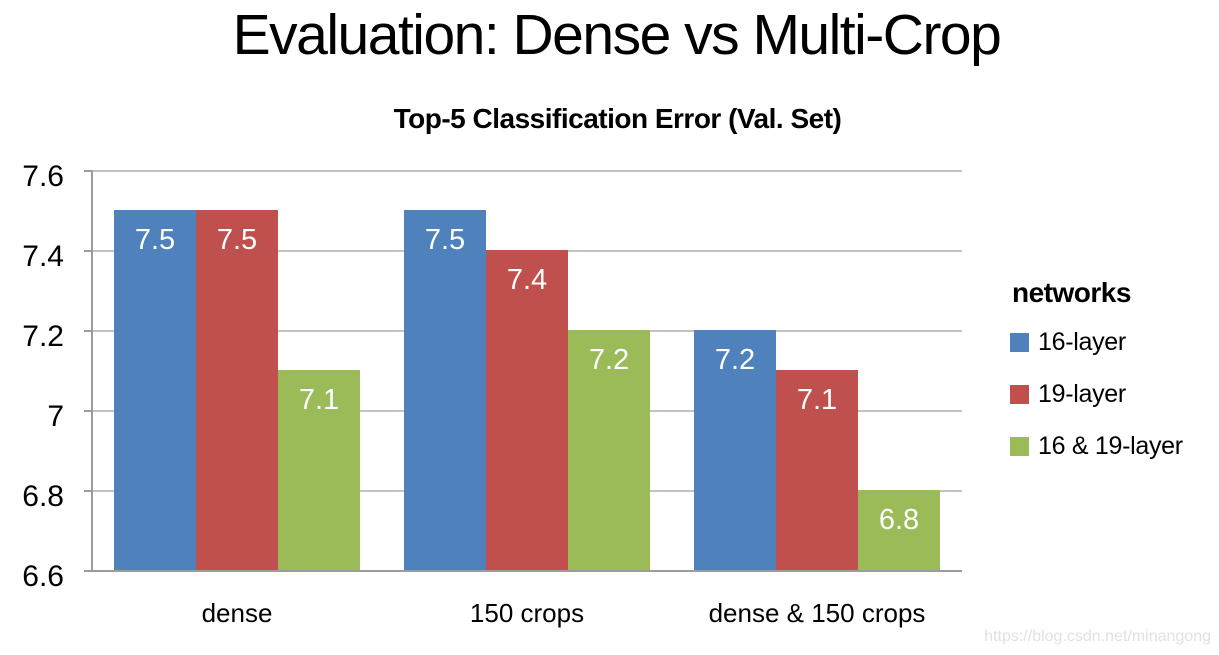 This screenshot has height=655, width=1219. Describe the element at coordinates (527, 280) in the screenshot. I see `bar-value-label: 7.4` at that location.